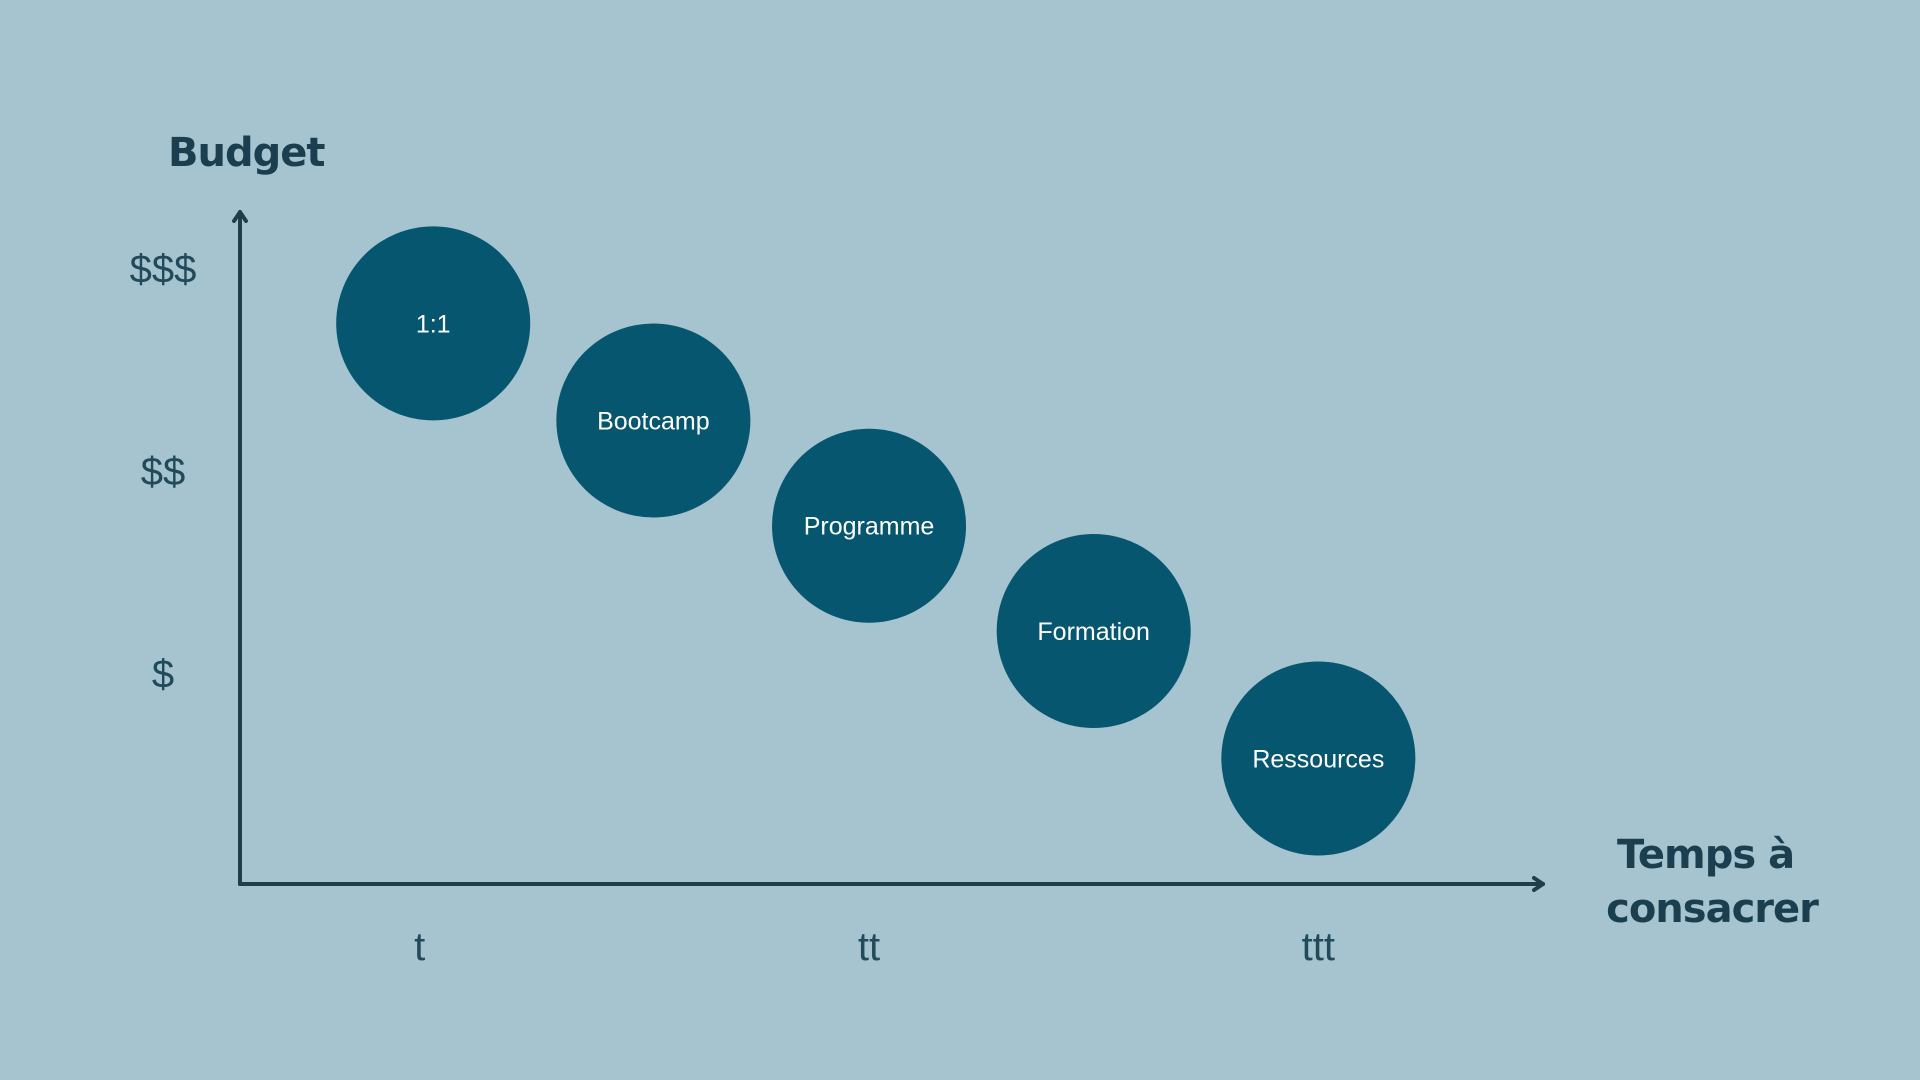  What do you see at coordinates (869, 947) in the screenshot?
I see `x-tick-label: tt` at bounding box center [869, 947].